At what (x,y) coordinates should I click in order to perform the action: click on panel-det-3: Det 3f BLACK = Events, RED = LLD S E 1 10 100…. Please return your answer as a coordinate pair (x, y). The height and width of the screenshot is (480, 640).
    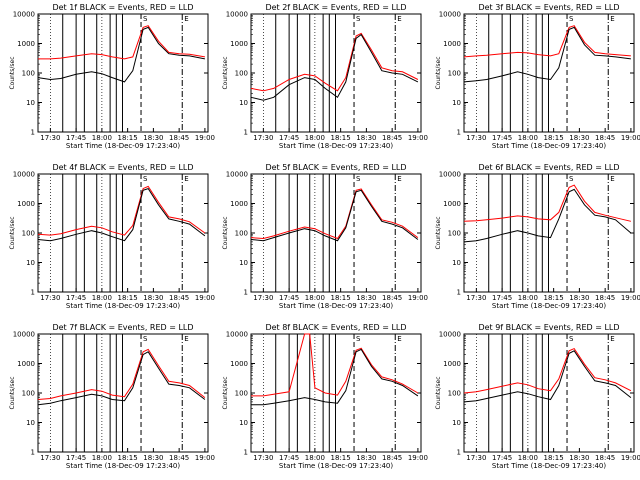
    Looking at the image, I should click on (537, 76).